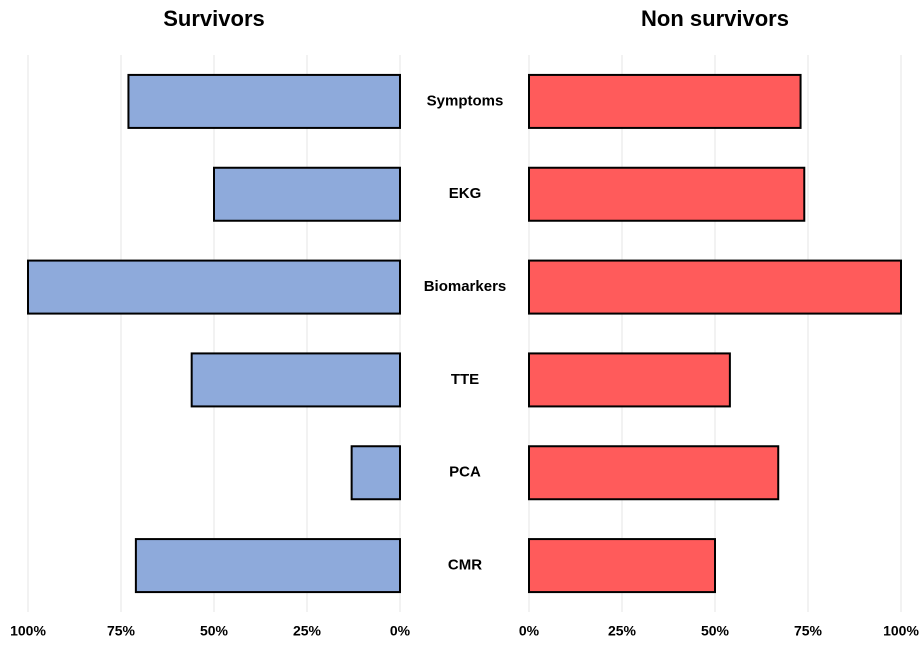  What do you see at coordinates (465, 193) in the screenshot?
I see `category-label: EKG` at bounding box center [465, 193].